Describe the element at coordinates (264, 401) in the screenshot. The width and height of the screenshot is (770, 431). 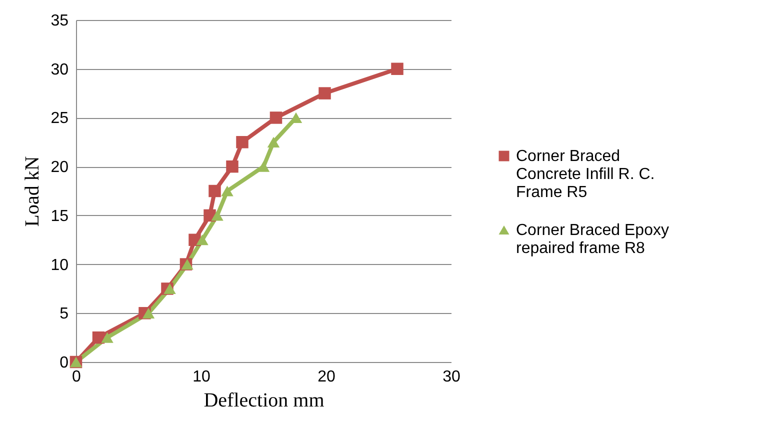
I see `x-axis-title: Deflection mm` at that location.